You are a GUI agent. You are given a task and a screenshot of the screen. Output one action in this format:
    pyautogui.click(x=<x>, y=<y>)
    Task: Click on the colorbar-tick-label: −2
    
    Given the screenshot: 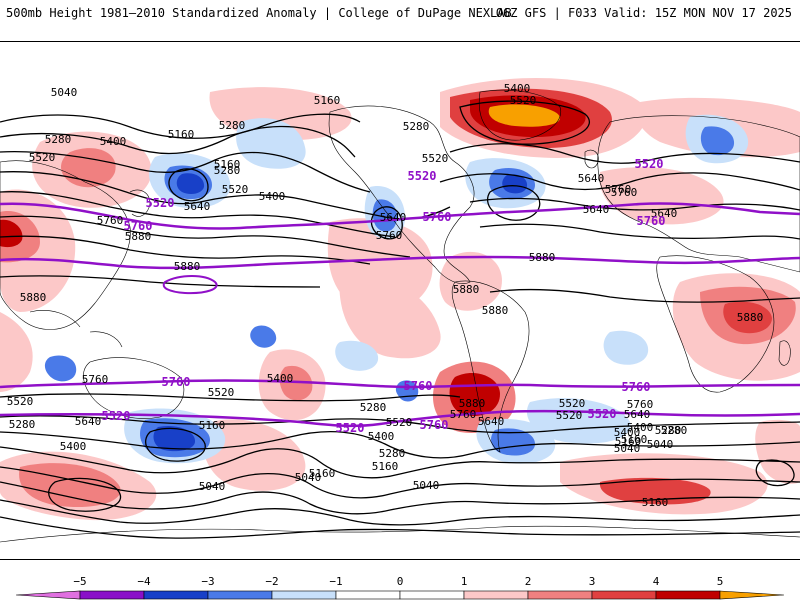 What is the action you would take?
    pyautogui.click(x=271, y=581)
    